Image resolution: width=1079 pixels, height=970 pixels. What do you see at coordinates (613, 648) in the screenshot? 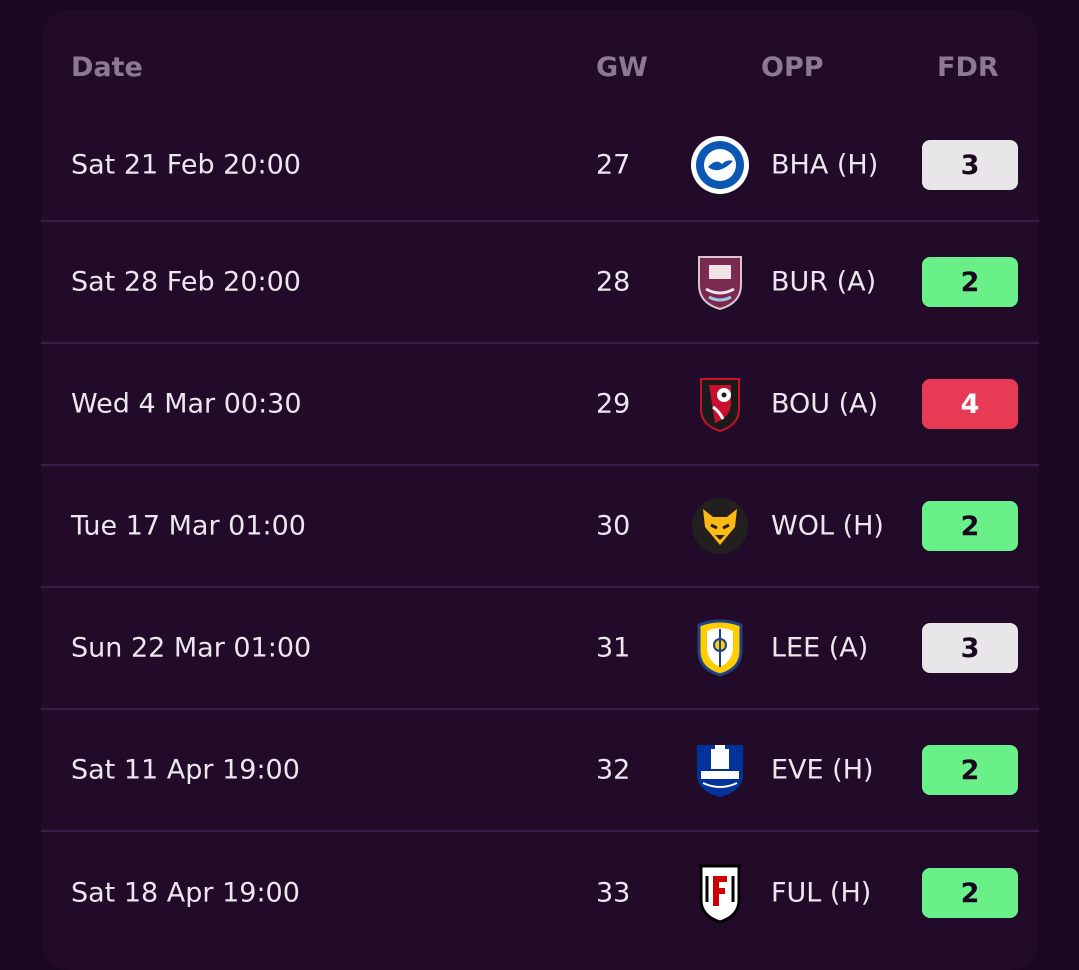
I see `fixture-gameweek: 31` at bounding box center [613, 648].